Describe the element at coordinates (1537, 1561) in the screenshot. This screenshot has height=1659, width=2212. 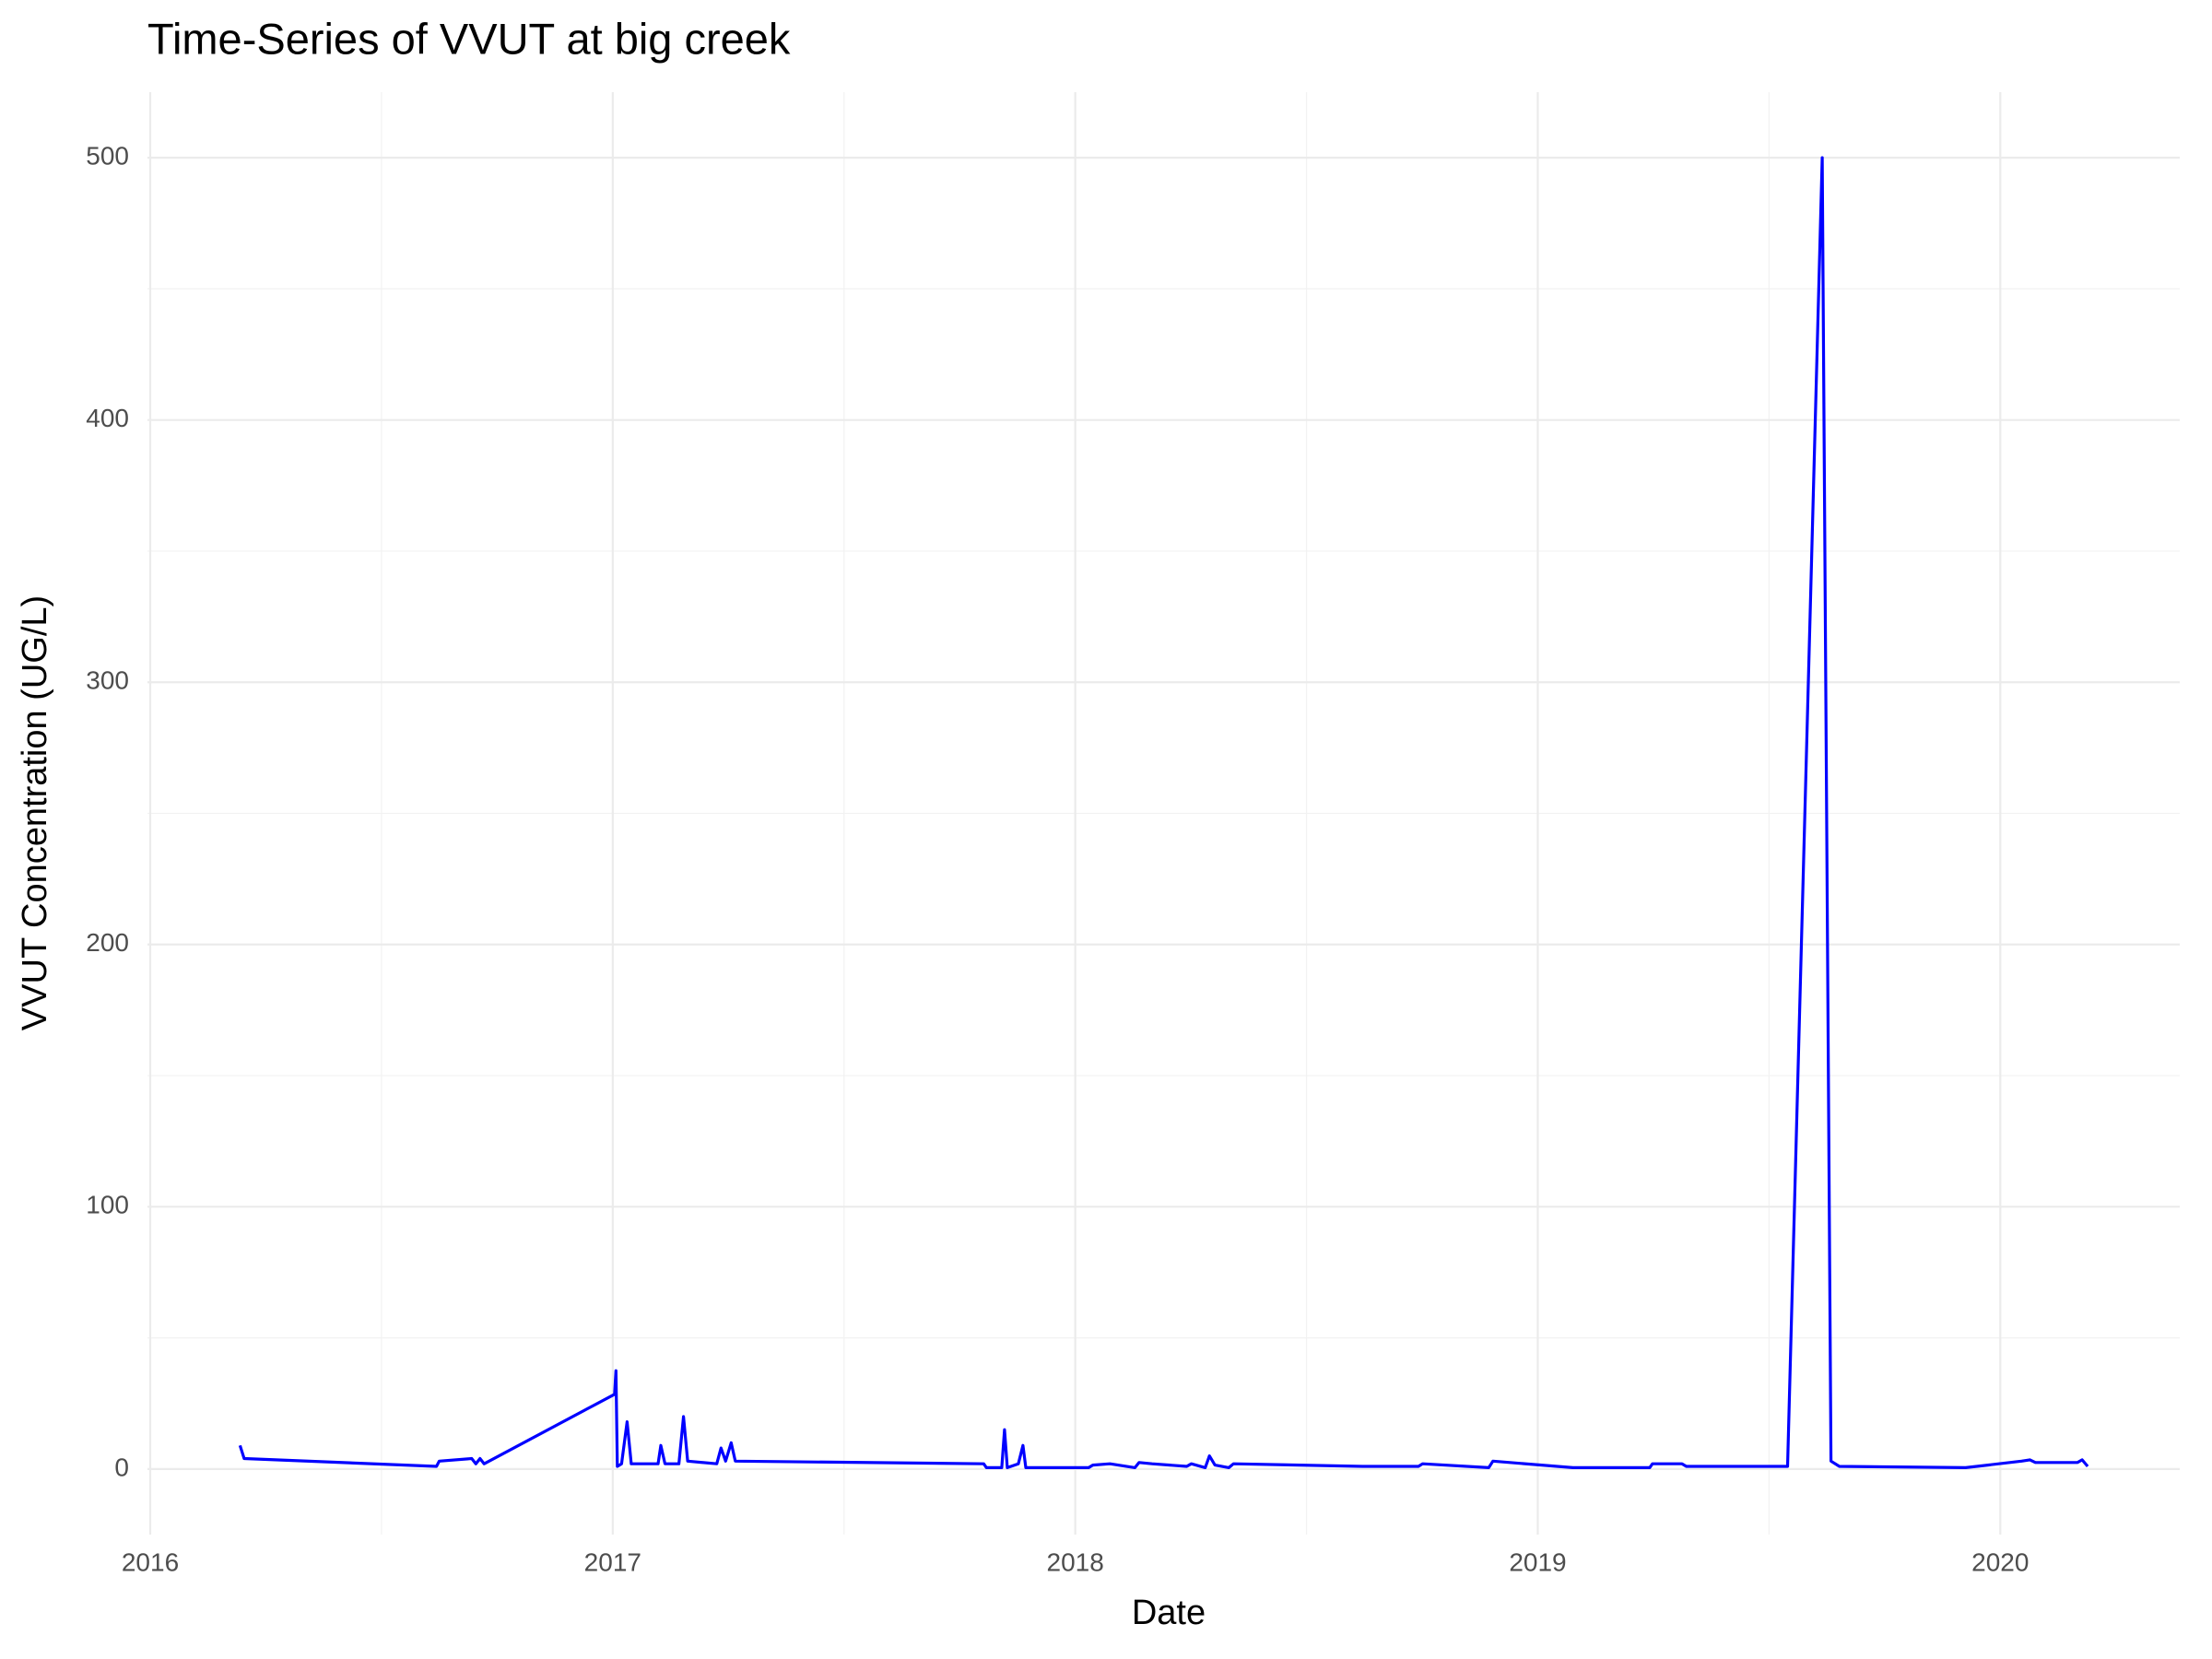
I see `x-tick-label: 2019` at that location.